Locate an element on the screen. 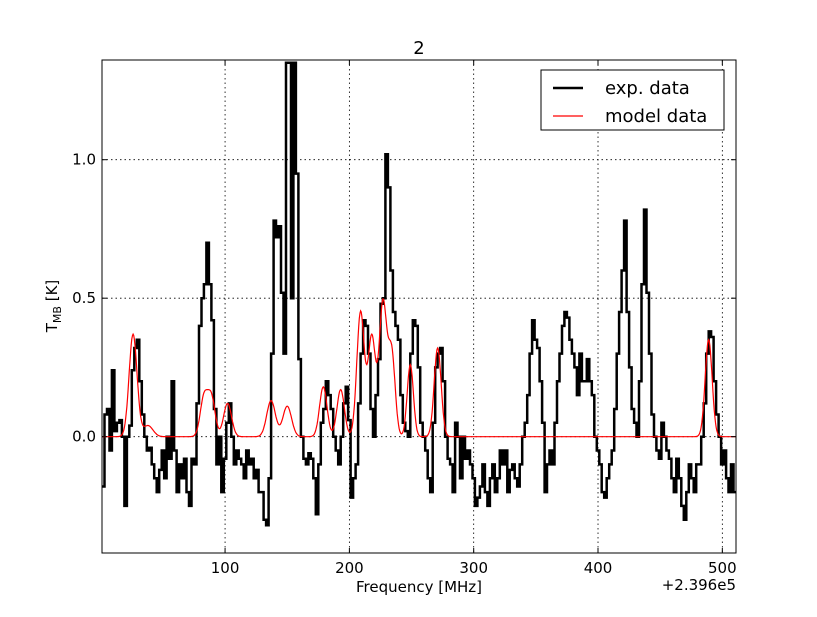  y-tick-label: 1.0 is located at coordinates (84, 160).